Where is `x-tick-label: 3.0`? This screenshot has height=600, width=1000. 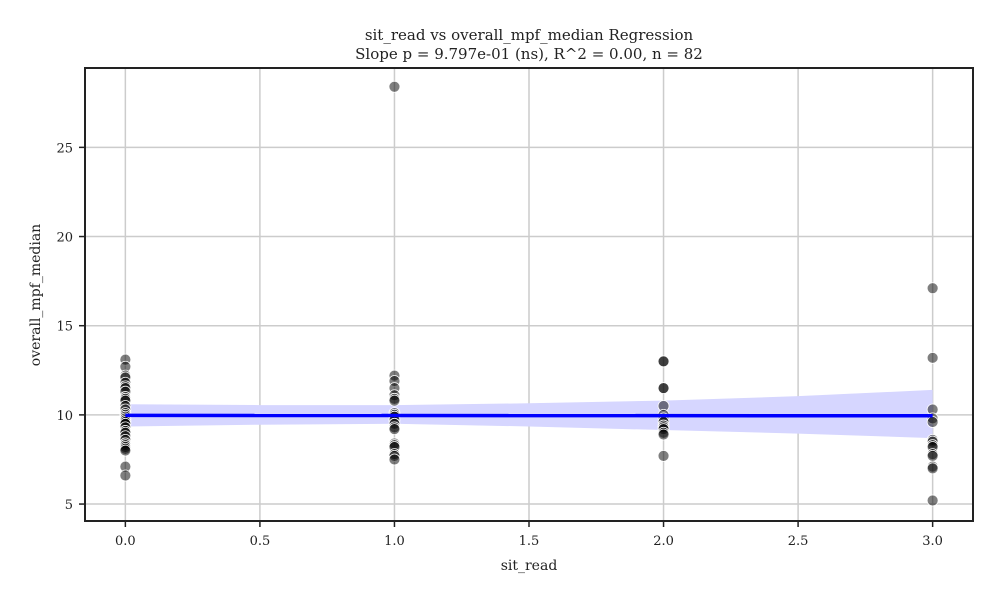 x-tick-label: 3.0 is located at coordinates (932, 541).